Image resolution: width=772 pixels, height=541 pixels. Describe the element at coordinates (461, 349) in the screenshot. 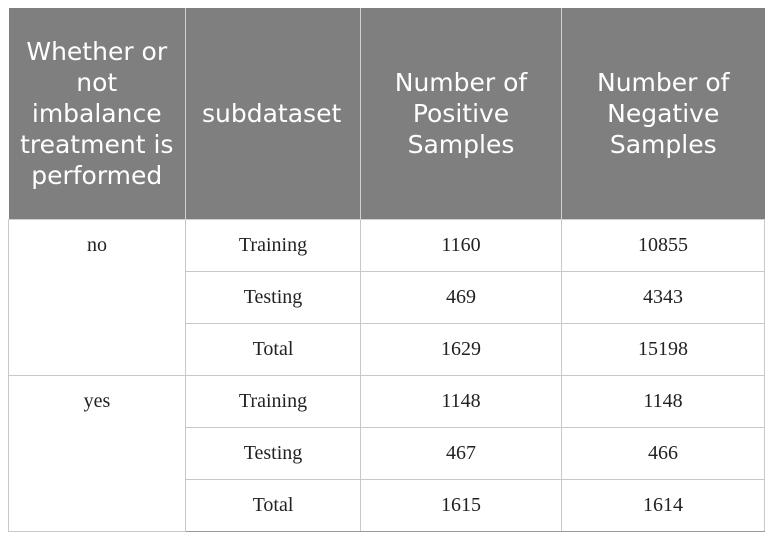

I see `positive-count-cell: 1629` at that location.